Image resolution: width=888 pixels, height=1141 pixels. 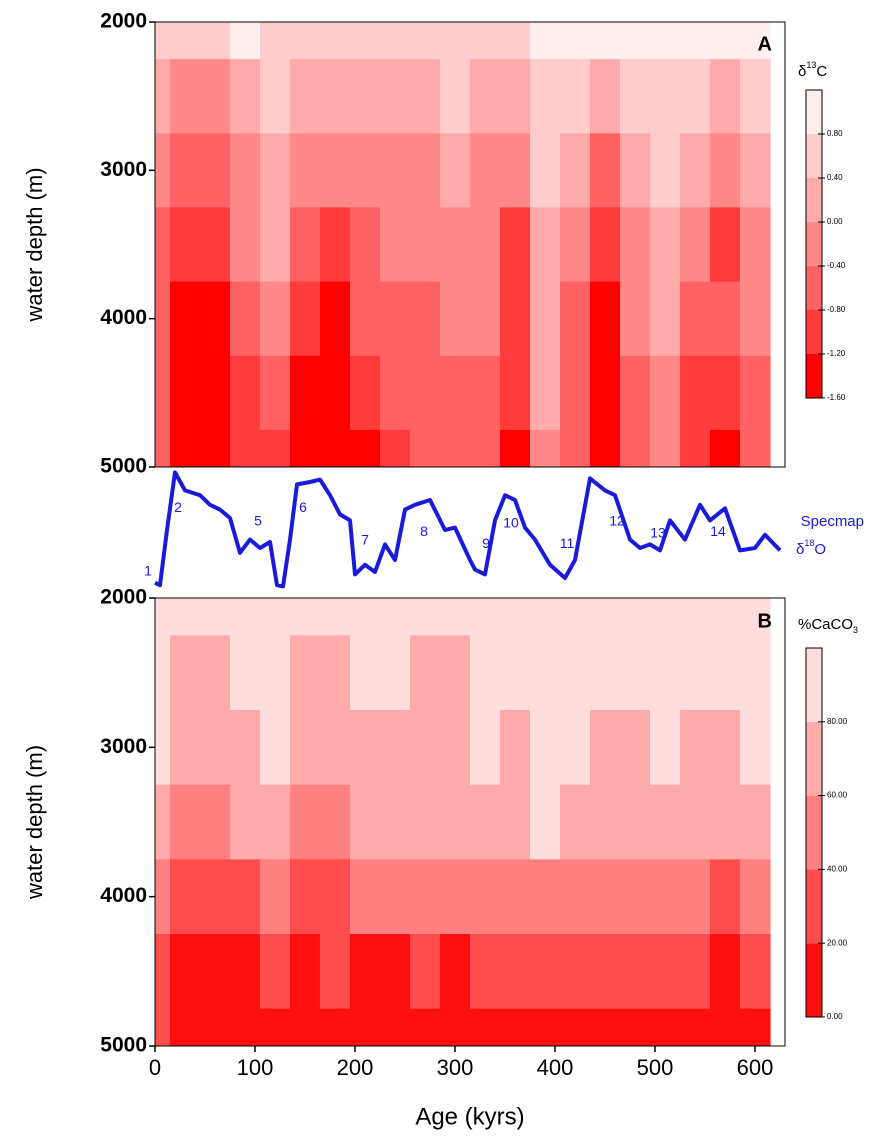 What do you see at coordinates (835, 221) in the screenshot?
I see `colorbar-tick-label: 0.00` at bounding box center [835, 221].